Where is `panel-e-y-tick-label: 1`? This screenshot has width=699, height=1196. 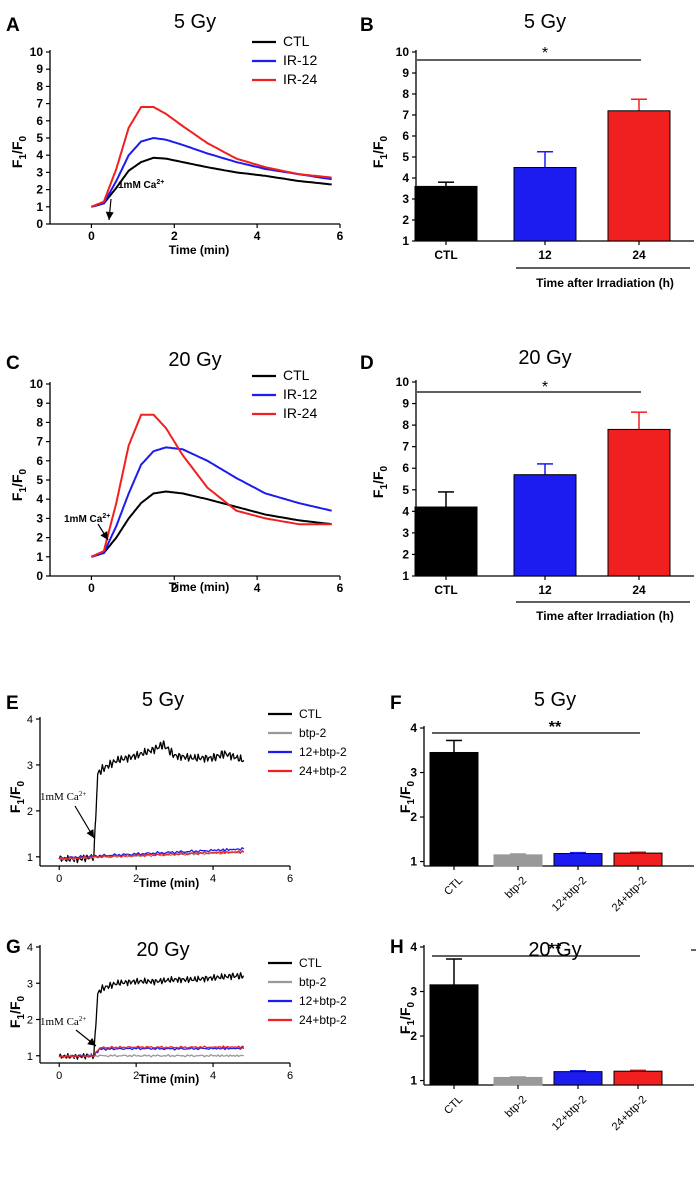 panel-e-y-tick-label: 1 is located at coordinates (30, 858).